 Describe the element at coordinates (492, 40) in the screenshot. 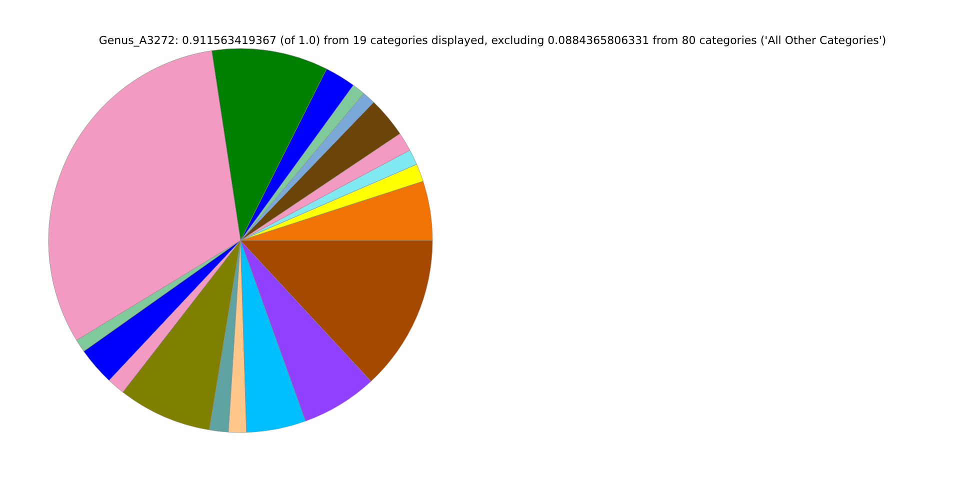

I see `text: Genus_A3272: 0.911563419367 (of 1.0) from 19 categories displayed, excluding 0.0884365806331 from 80 categories ('All Other Categories')` at that location.